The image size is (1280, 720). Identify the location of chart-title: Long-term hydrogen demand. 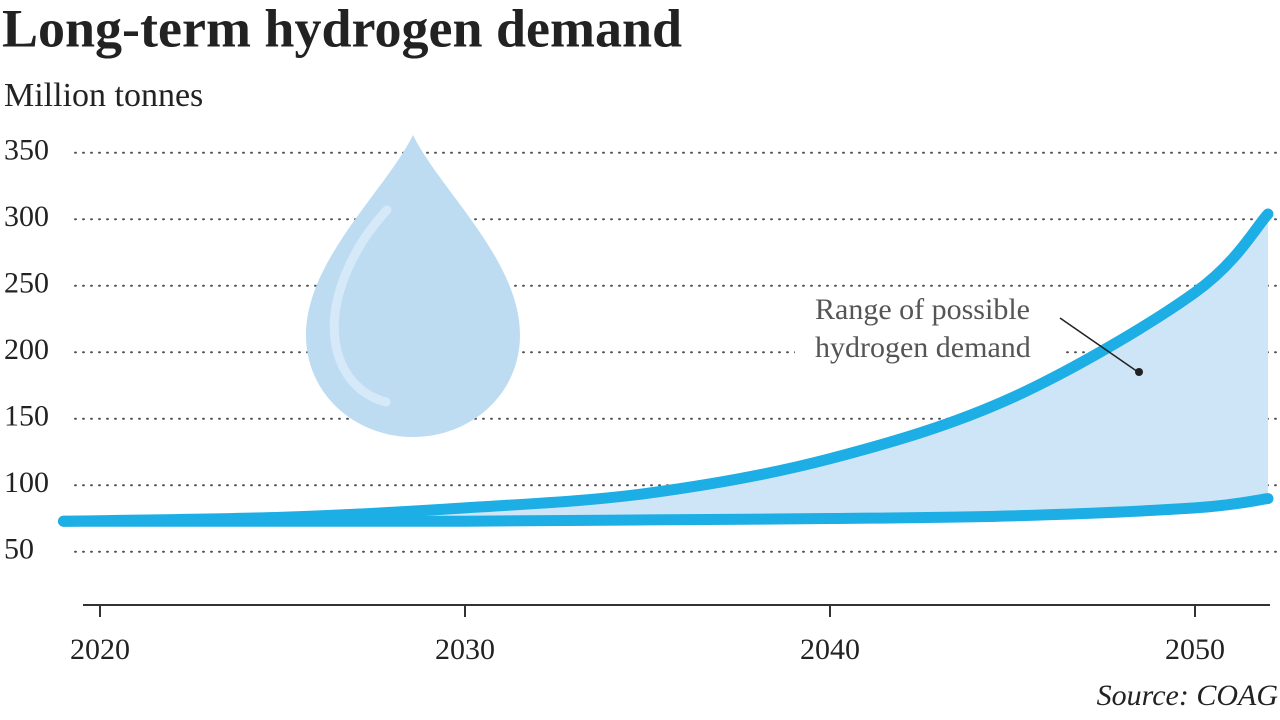
(342, 29).